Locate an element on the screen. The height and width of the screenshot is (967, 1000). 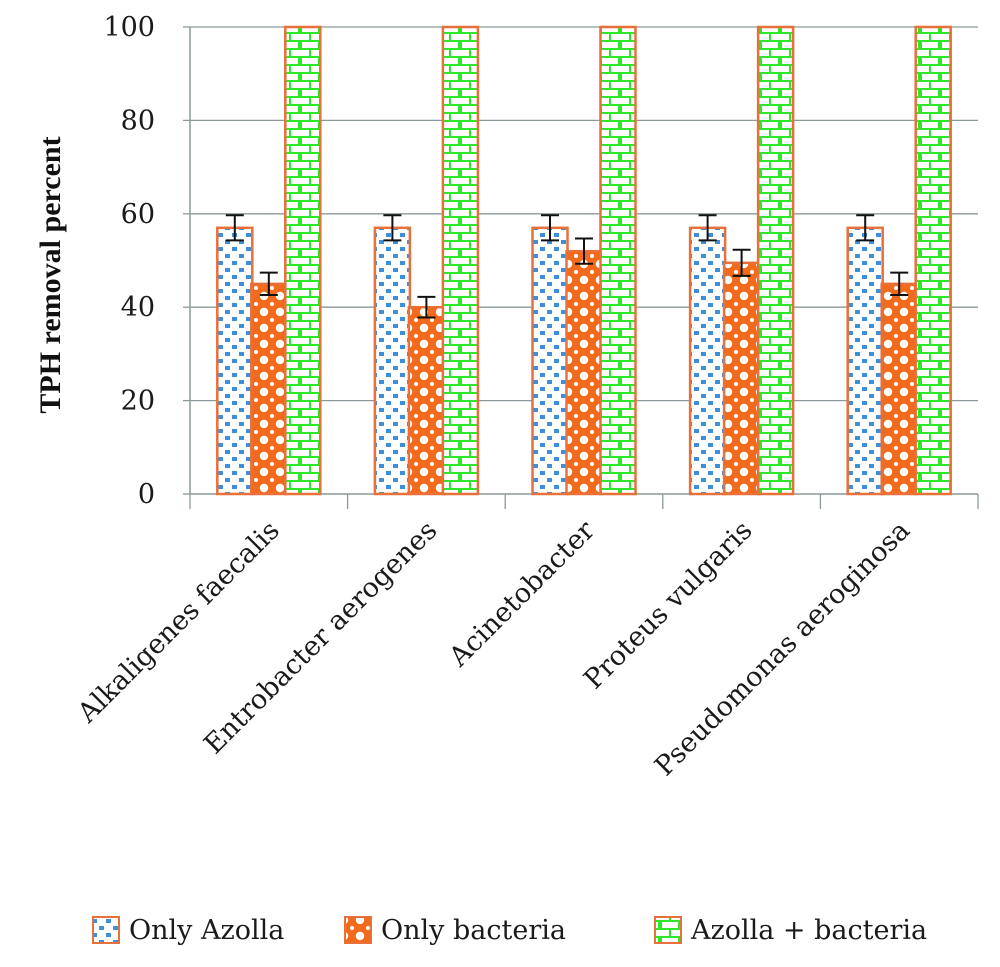
error-bars is located at coordinates (567, 266).